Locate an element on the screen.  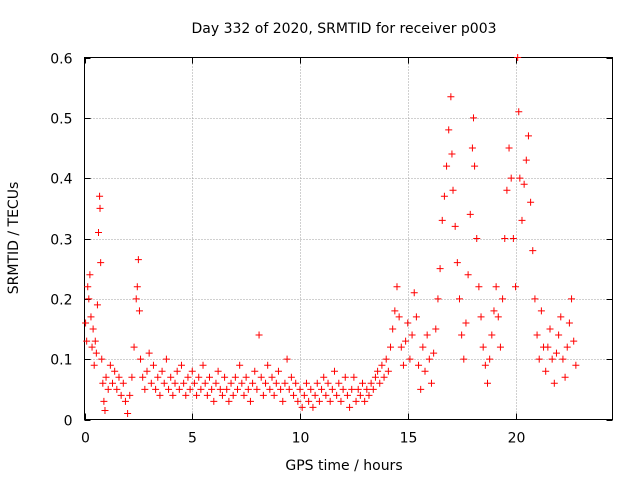
y-tick-label: 0.5 is located at coordinates (61, 120).